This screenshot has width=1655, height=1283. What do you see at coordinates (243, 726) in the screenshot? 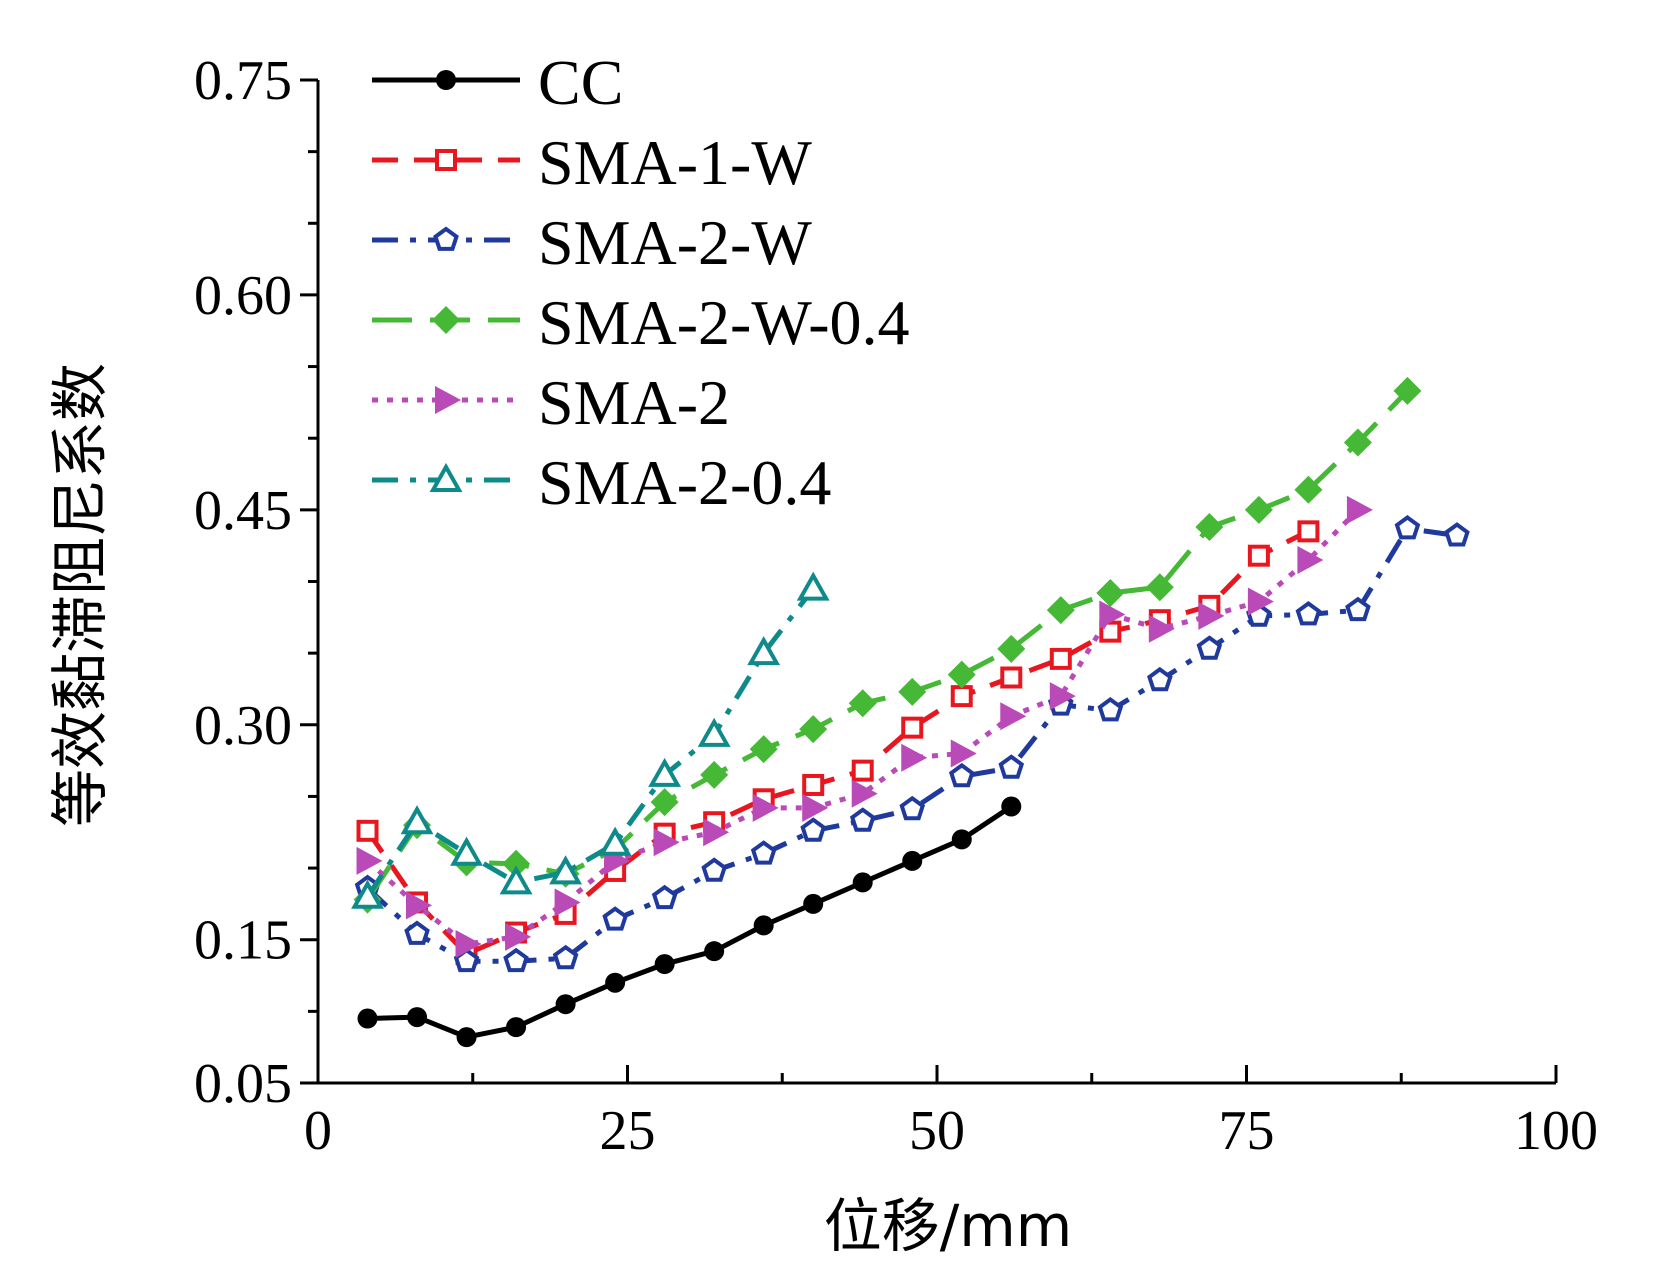
I see `y-tick-label-2: 0.30` at bounding box center [243, 726].